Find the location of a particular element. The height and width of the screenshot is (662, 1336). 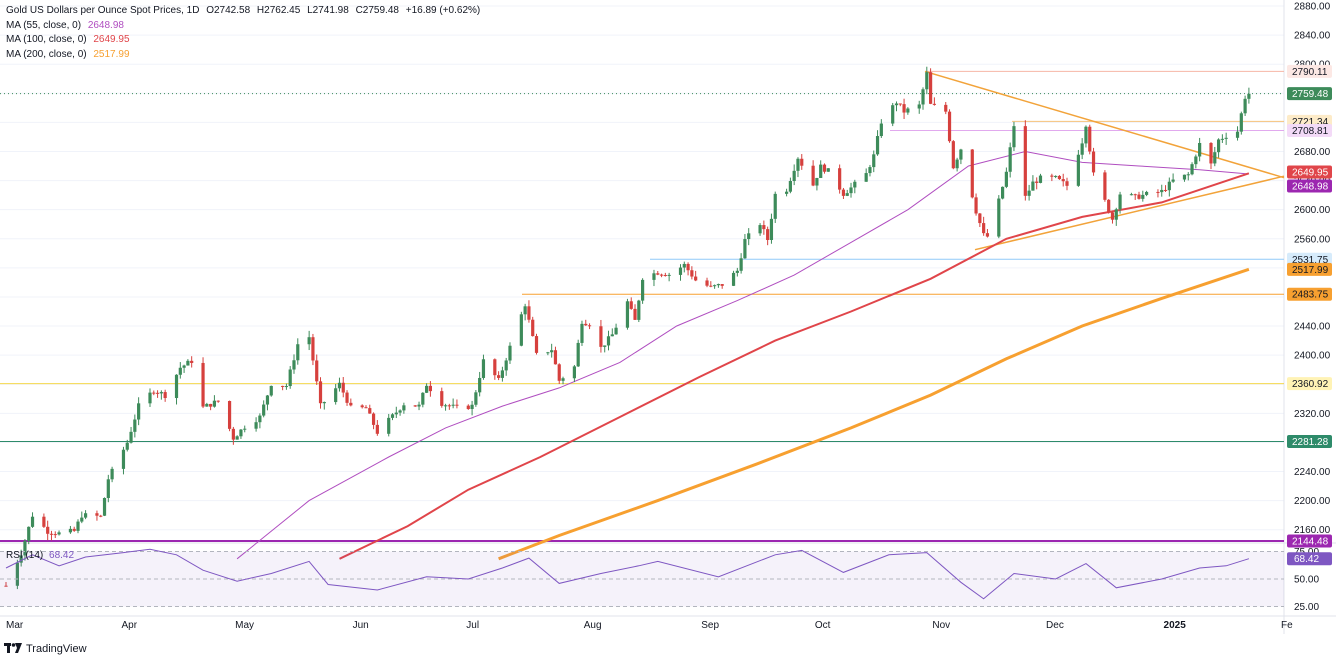

ma55-value: 2648.98 is located at coordinates (105, 25).